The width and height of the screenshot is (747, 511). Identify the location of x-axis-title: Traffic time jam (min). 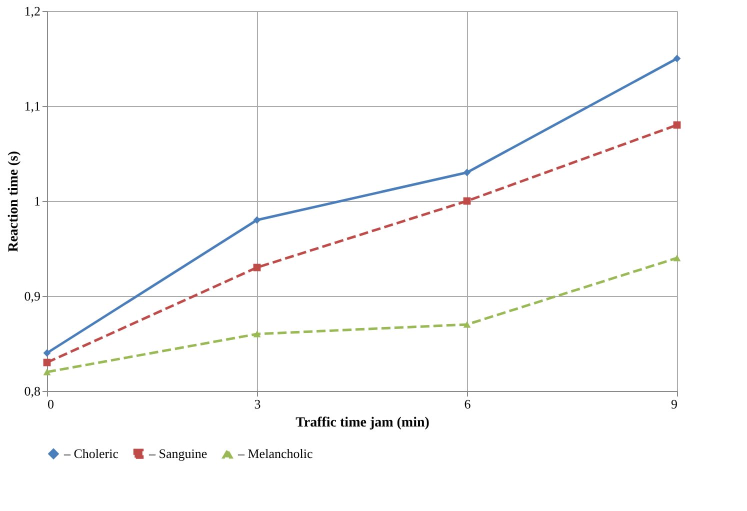
(363, 423).